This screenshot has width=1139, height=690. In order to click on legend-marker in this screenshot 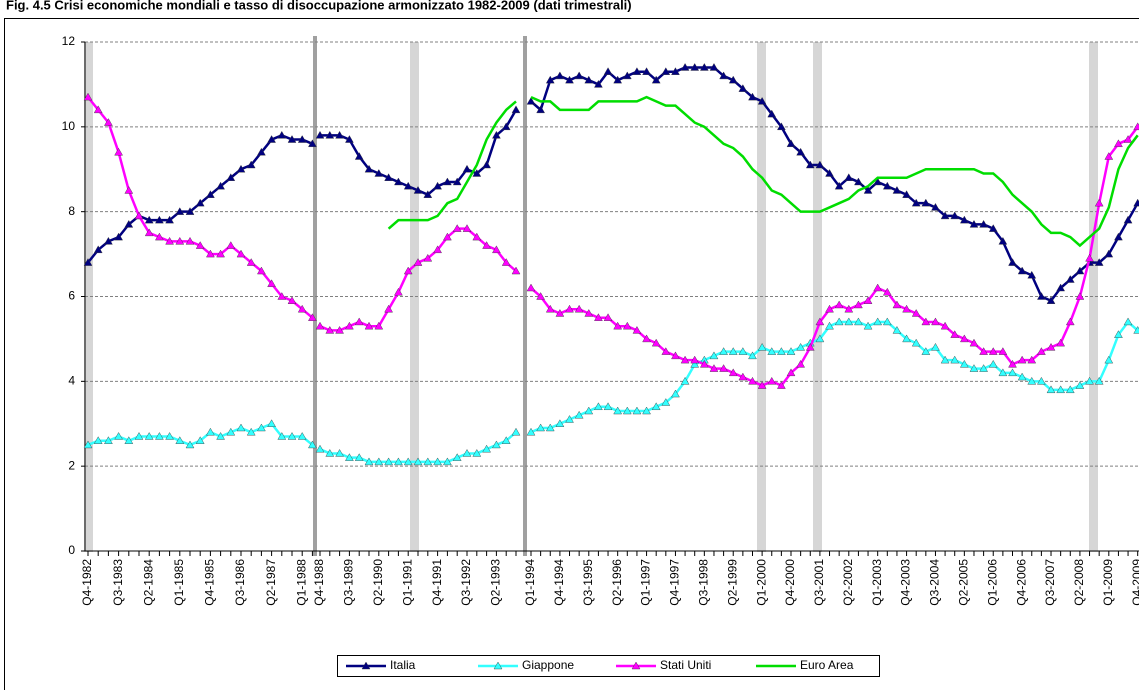, I will do `click(366, 665)`.